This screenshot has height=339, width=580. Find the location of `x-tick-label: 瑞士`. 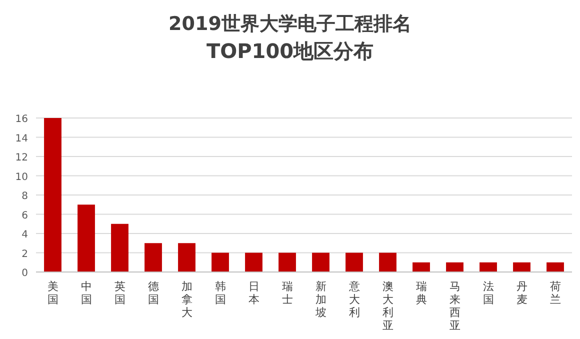

x-tick-label: 瑞士 is located at coordinates (287, 293).